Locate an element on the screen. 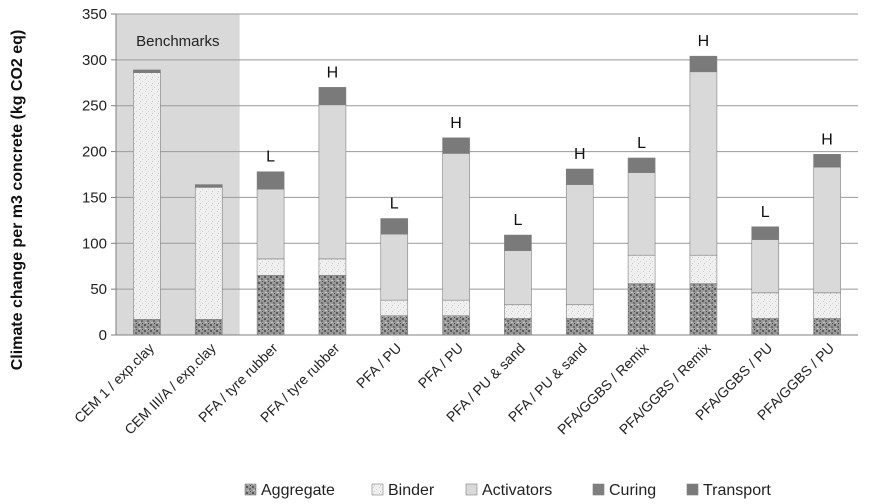  legend-swatch-curing is located at coordinates (598, 489).